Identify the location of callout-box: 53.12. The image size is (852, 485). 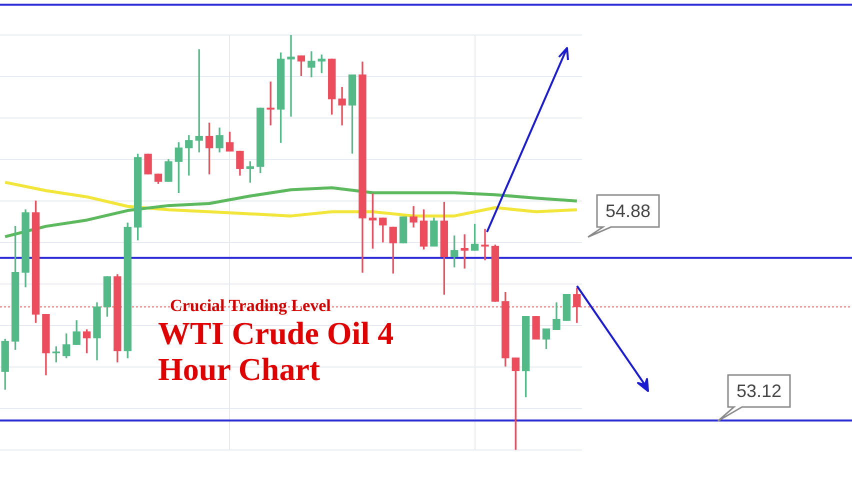
(754, 398).